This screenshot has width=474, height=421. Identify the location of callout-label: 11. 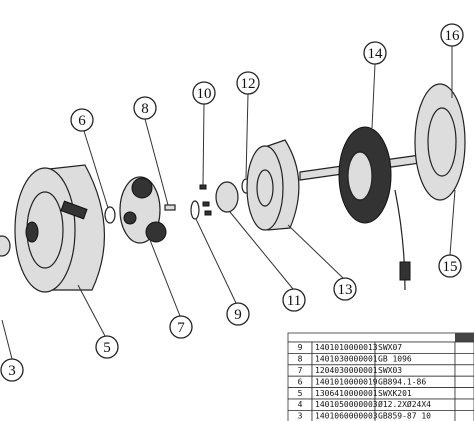
(294, 301).